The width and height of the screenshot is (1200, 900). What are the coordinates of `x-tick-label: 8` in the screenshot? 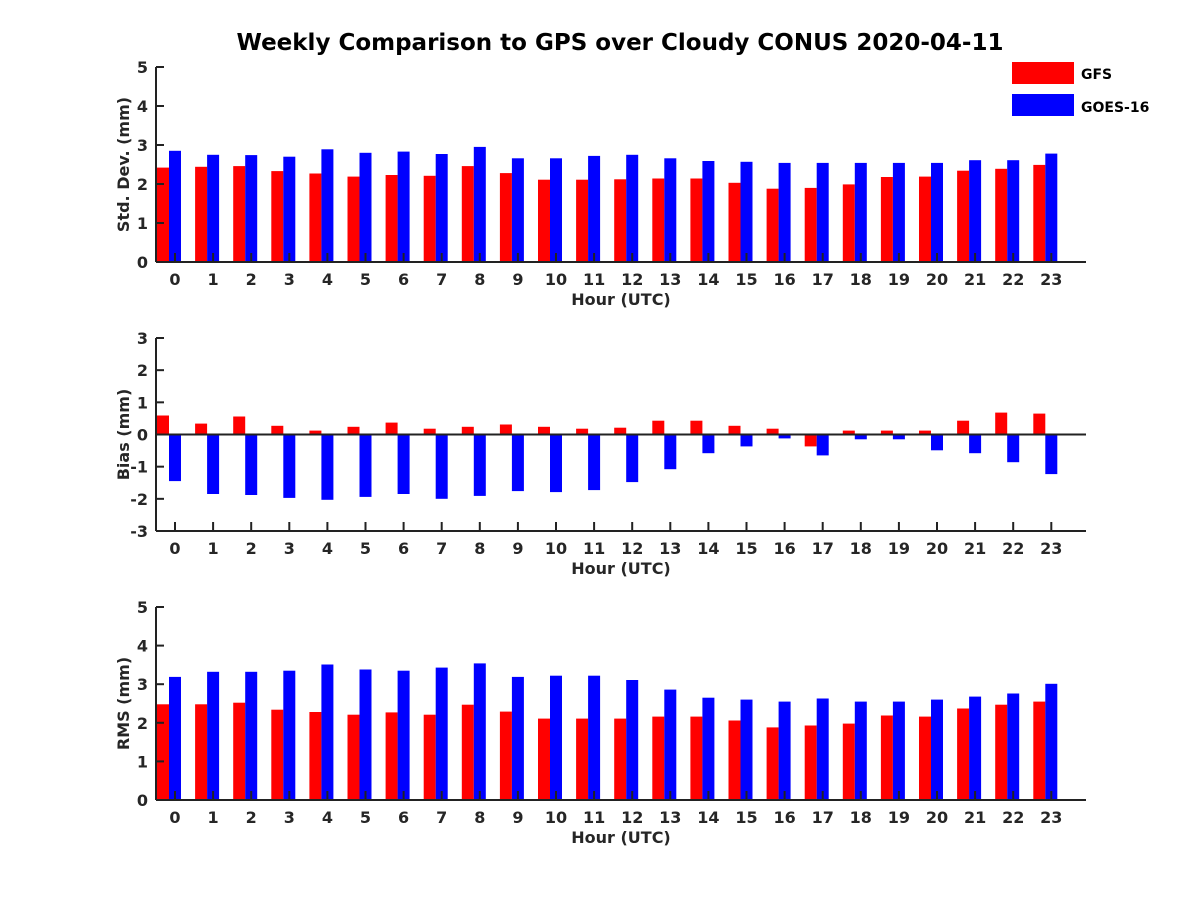 It's located at (479, 548).